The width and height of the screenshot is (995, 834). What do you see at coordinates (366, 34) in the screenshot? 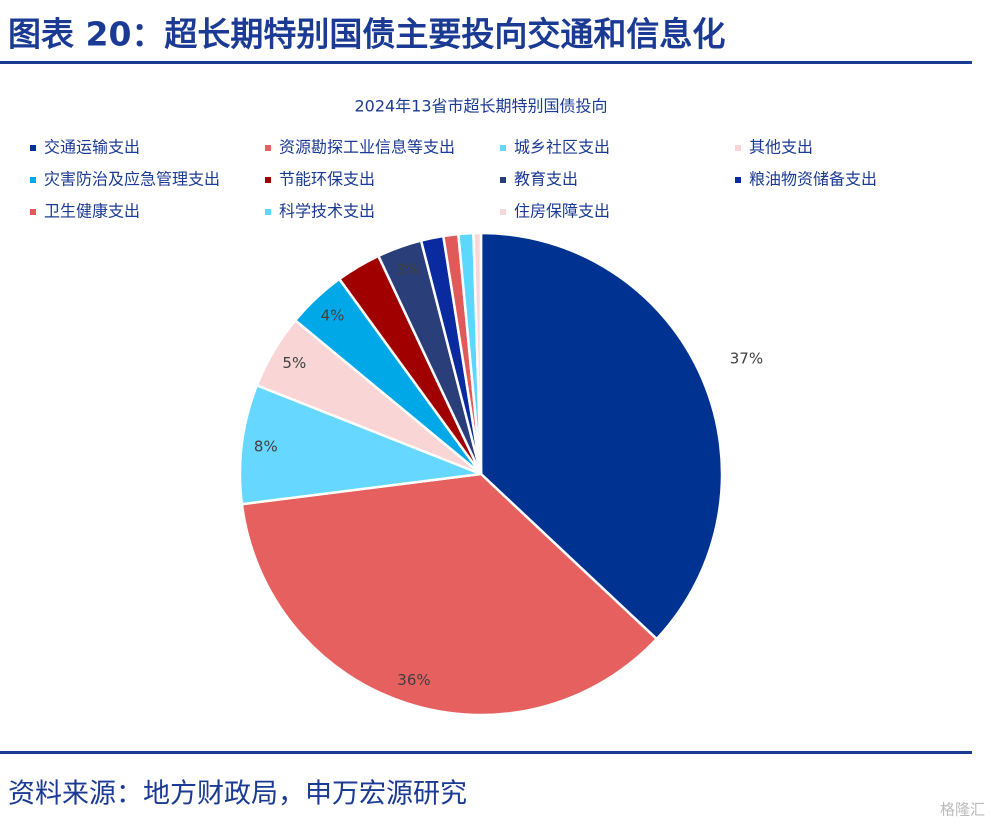
I see `header-title: 图表 20：超长期特别国债主要投向交通和信息化` at bounding box center [366, 34].